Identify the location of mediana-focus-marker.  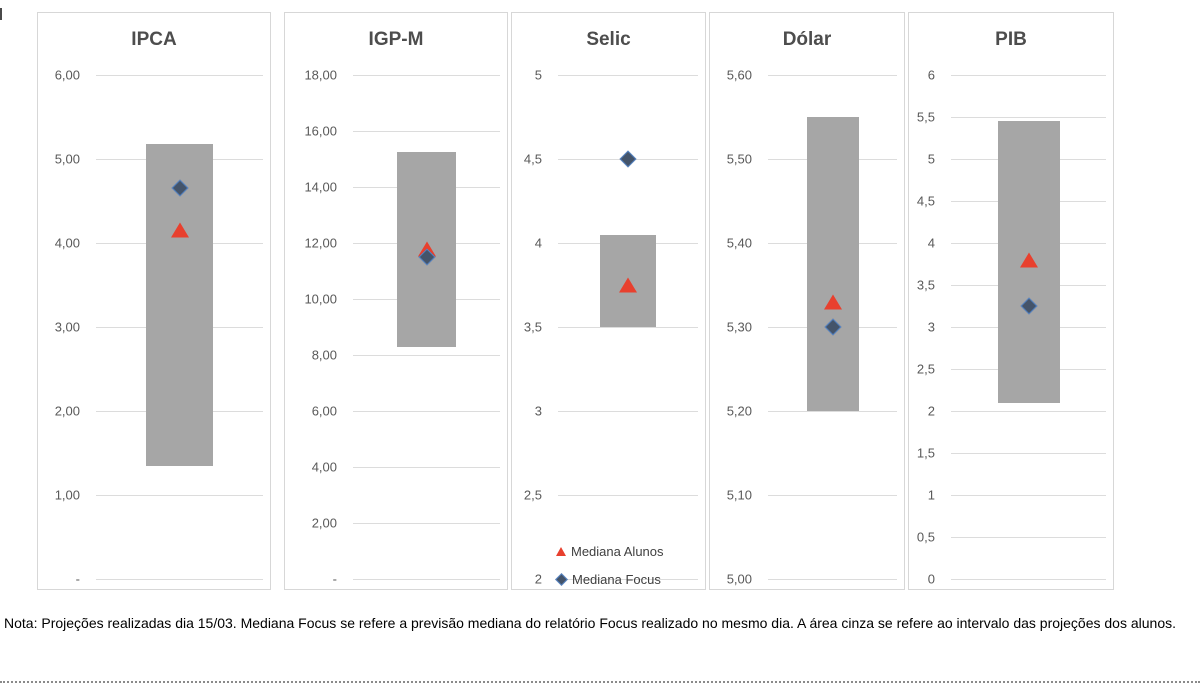
(628, 159).